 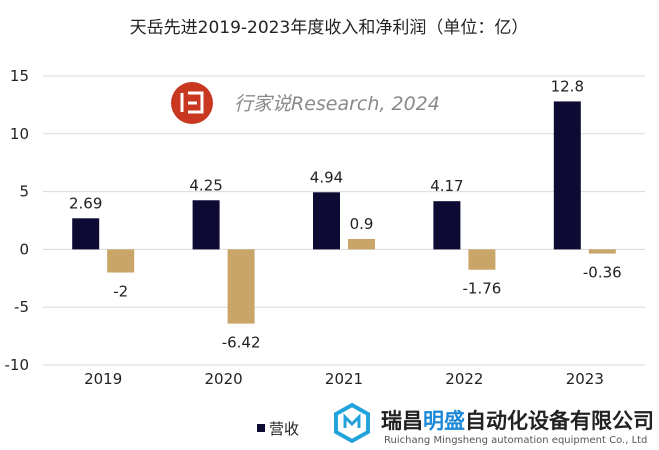 I want to click on data-label: 2.69, so click(x=85, y=203).